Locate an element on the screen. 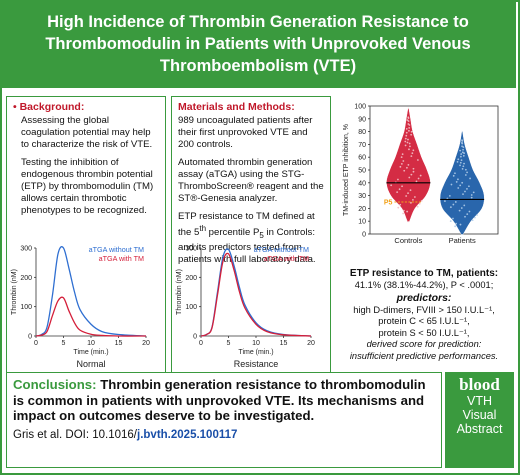 Image resolution: width=520 pixels, height=475 pixels. plot-frame is located at coordinates (434, 170).